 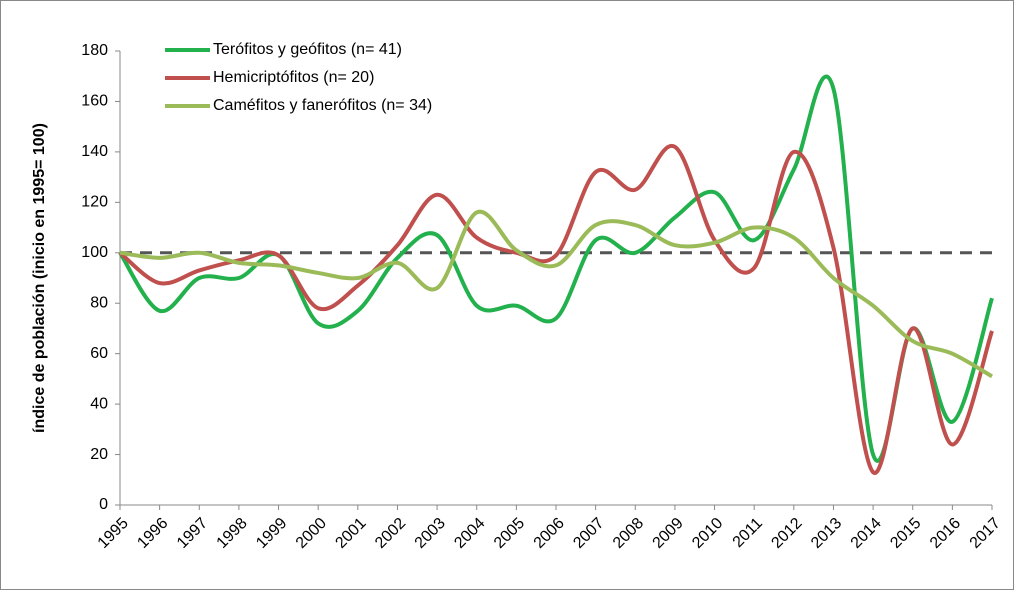 What do you see at coordinates (322, 105) in the screenshot?
I see `legend-label: Caméfitos y fanerófitos (n= 34)` at bounding box center [322, 105].